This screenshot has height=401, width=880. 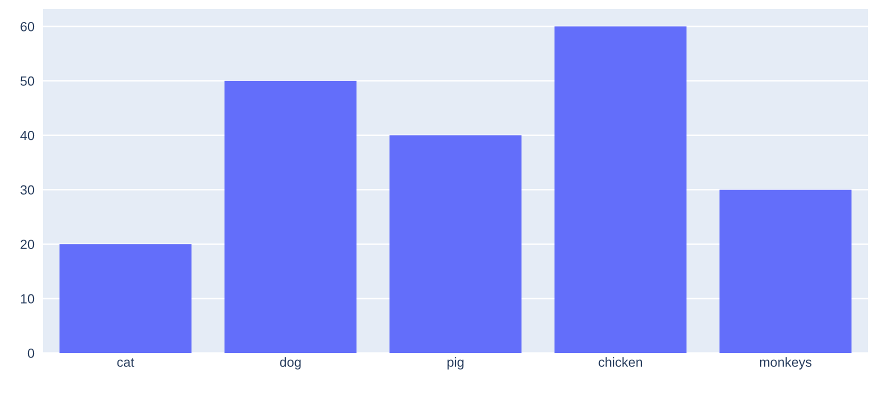 I want to click on y-tick-label: 50, so click(x=27, y=81).